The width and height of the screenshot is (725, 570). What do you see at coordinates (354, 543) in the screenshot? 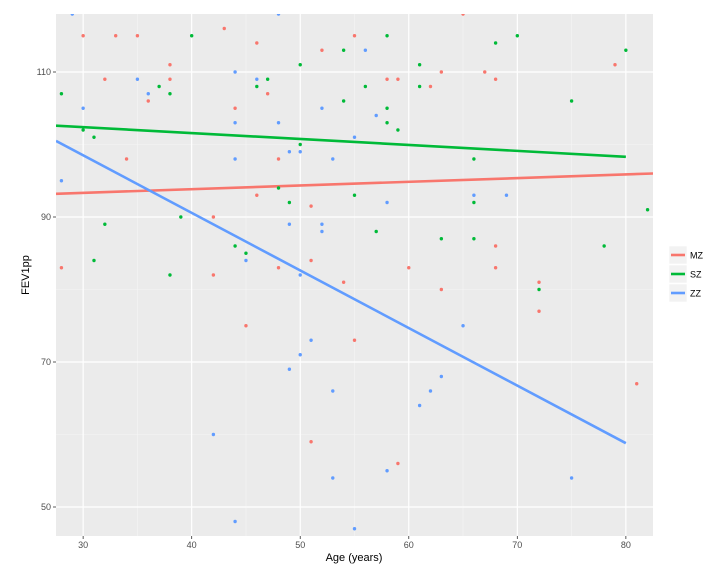
I see `x-axis-ticks: 30 40 50 60 70 80` at bounding box center [354, 543].